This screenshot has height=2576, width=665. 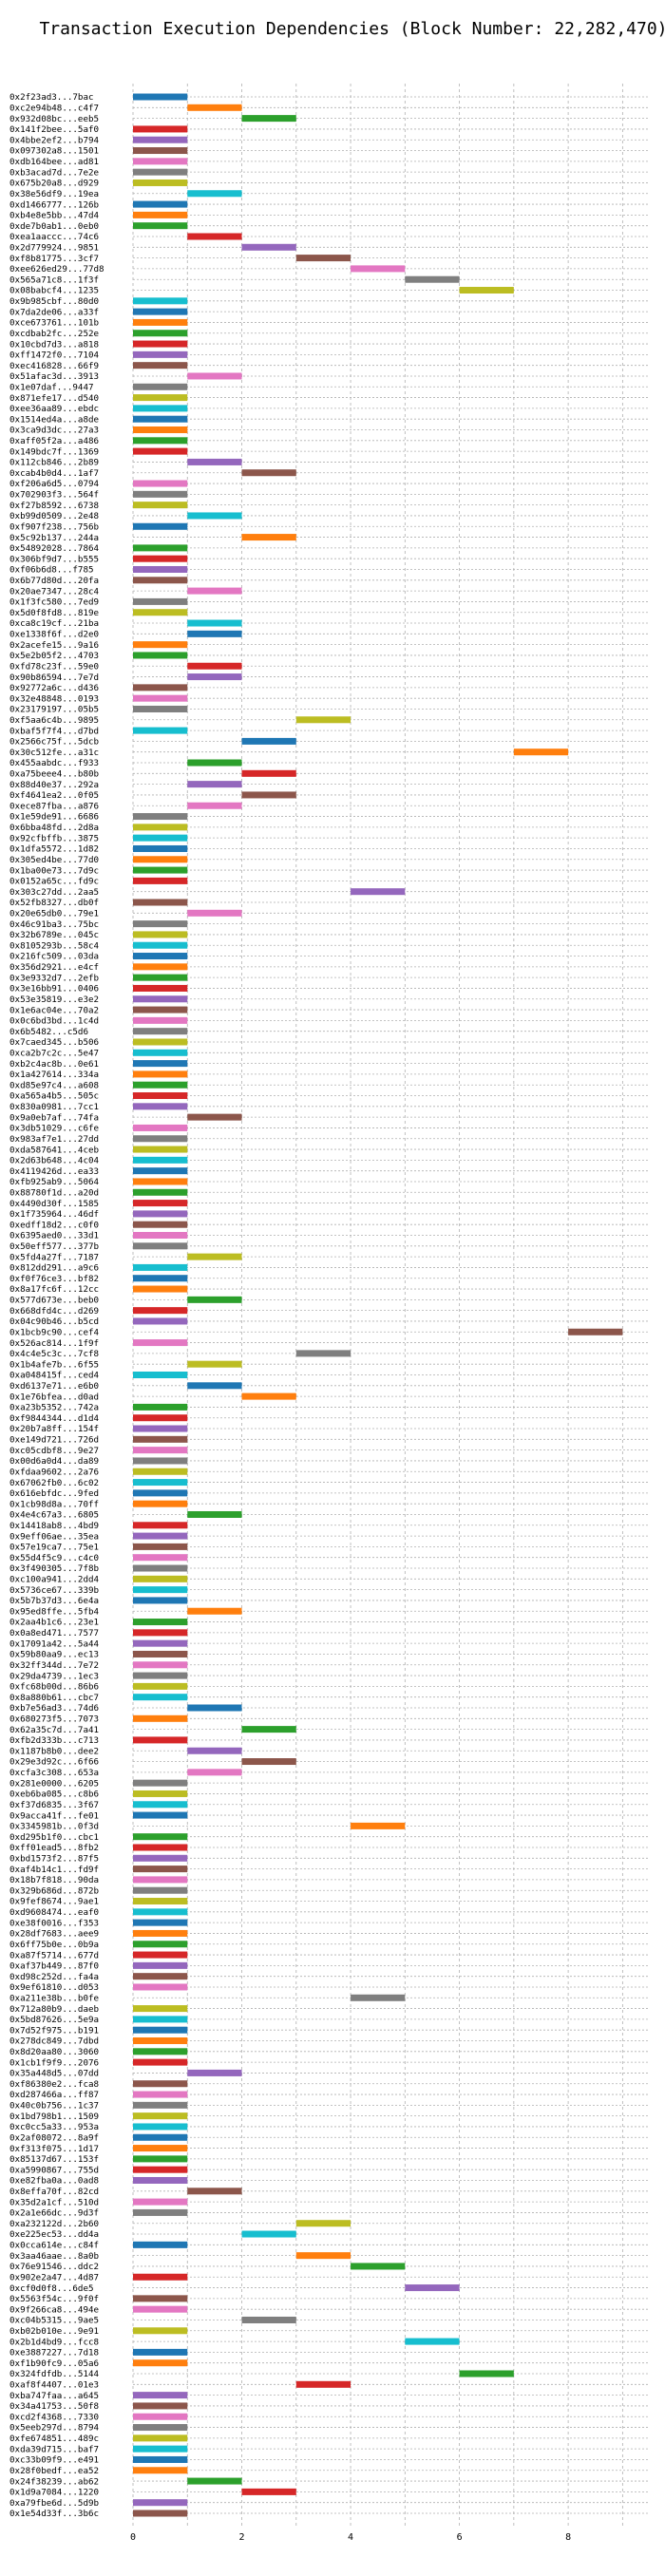 What do you see at coordinates (54, 1301) in the screenshot?
I see `transaction-label: 0x577d673e...beb0` at bounding box center [54, 1301].